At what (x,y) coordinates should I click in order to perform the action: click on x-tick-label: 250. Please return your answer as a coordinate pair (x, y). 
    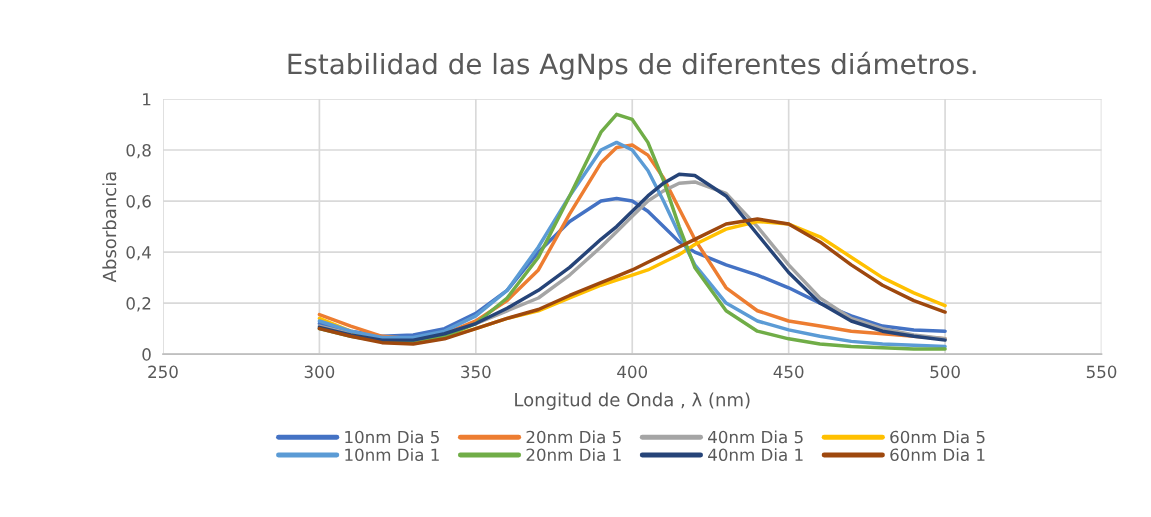
    Looking at the image, I should click on (163, 372).